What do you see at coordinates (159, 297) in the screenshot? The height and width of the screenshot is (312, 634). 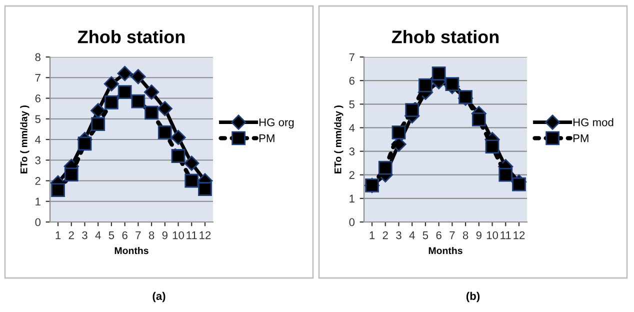 I see `text: (a)` at bounding box center [159, 297].